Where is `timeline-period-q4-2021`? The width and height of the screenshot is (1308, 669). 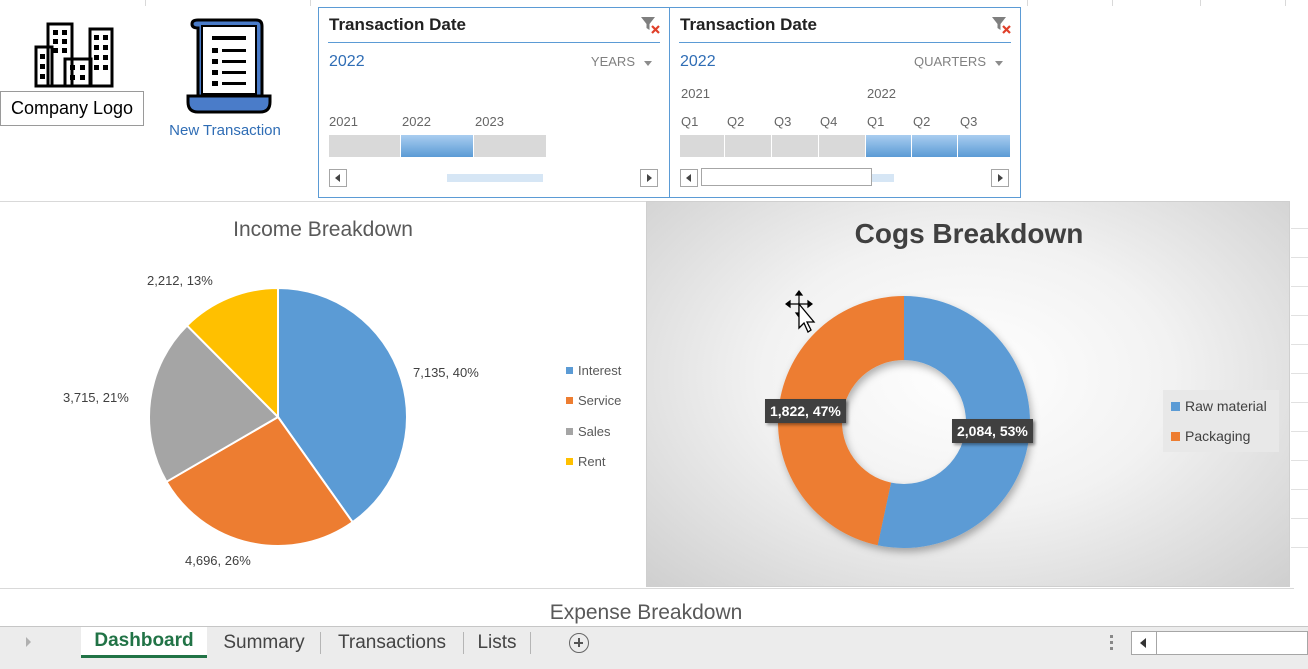 timeline-period-q4-2021 is located at coordinates (842, 146).